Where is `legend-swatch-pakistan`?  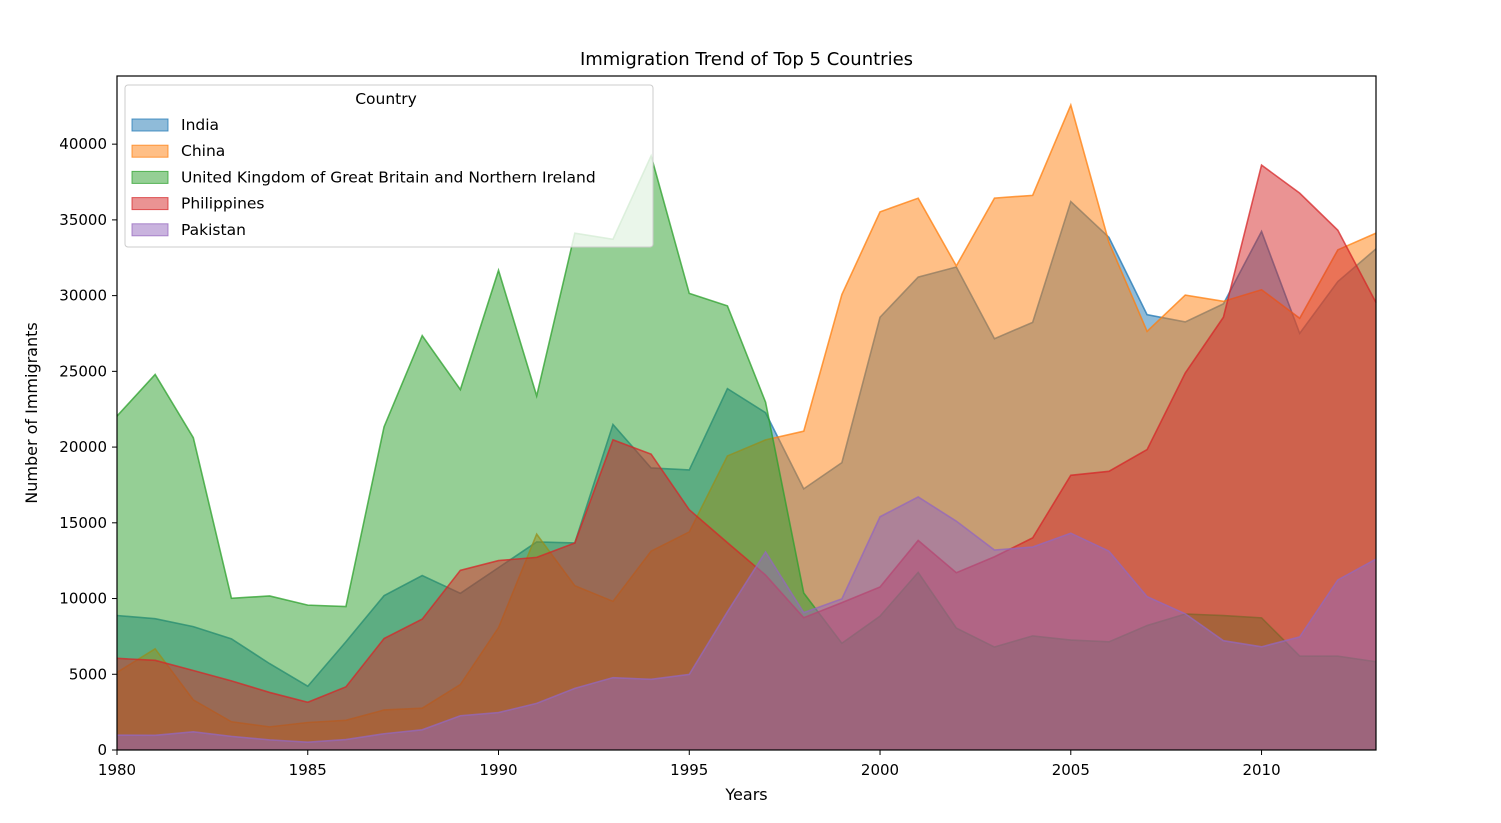 legend-swatch-pakistan is located at coordinates (150, 230).